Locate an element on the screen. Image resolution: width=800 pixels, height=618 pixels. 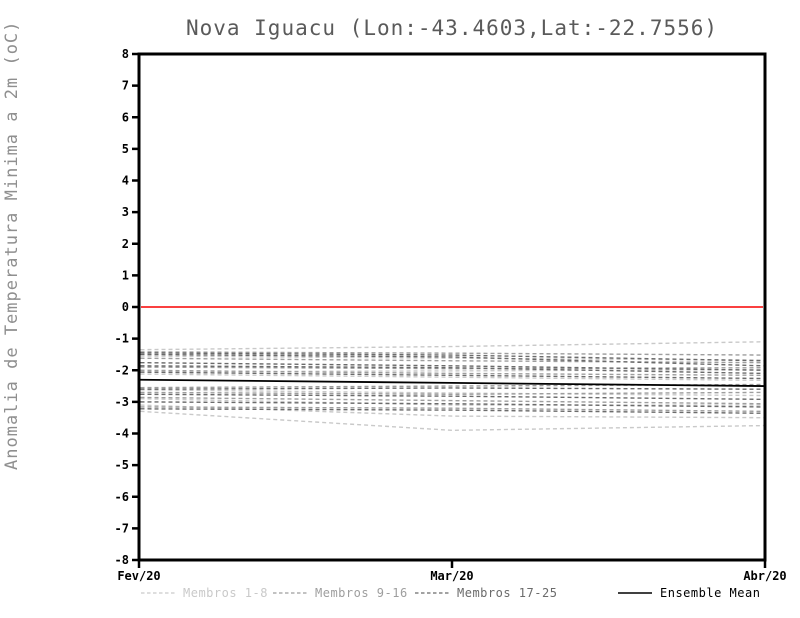
y-axis-tick-label: 8 is located at coordinates (125, 54).